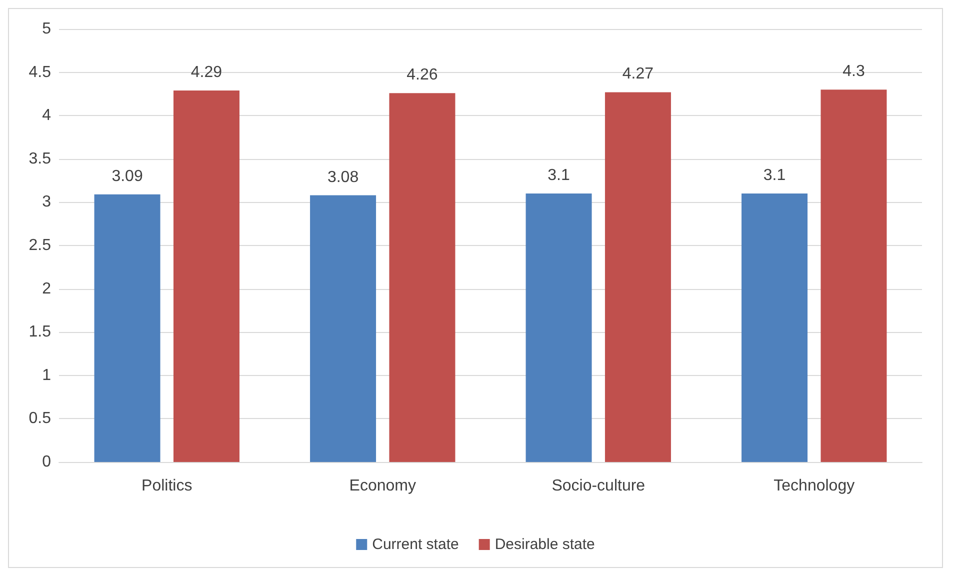  Describe the element at coordinates (343, 177) in the screenshot. I see `data-label: 3.08` at that location.